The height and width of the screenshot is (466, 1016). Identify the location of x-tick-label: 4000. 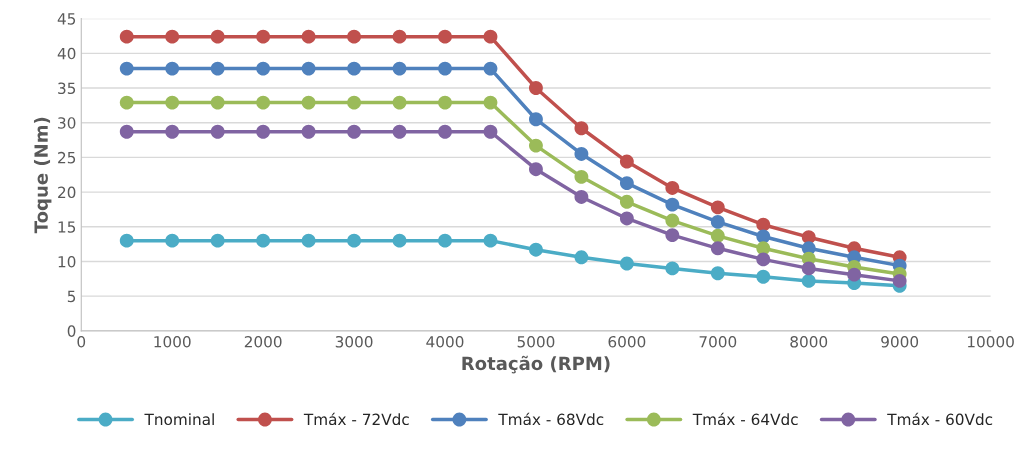
(445, 341).